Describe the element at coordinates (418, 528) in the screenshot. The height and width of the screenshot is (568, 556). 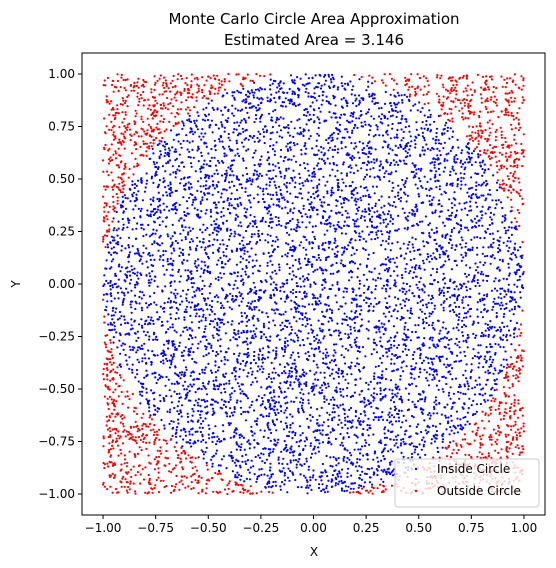
I see `x-tick-label: 0.50` at that location.